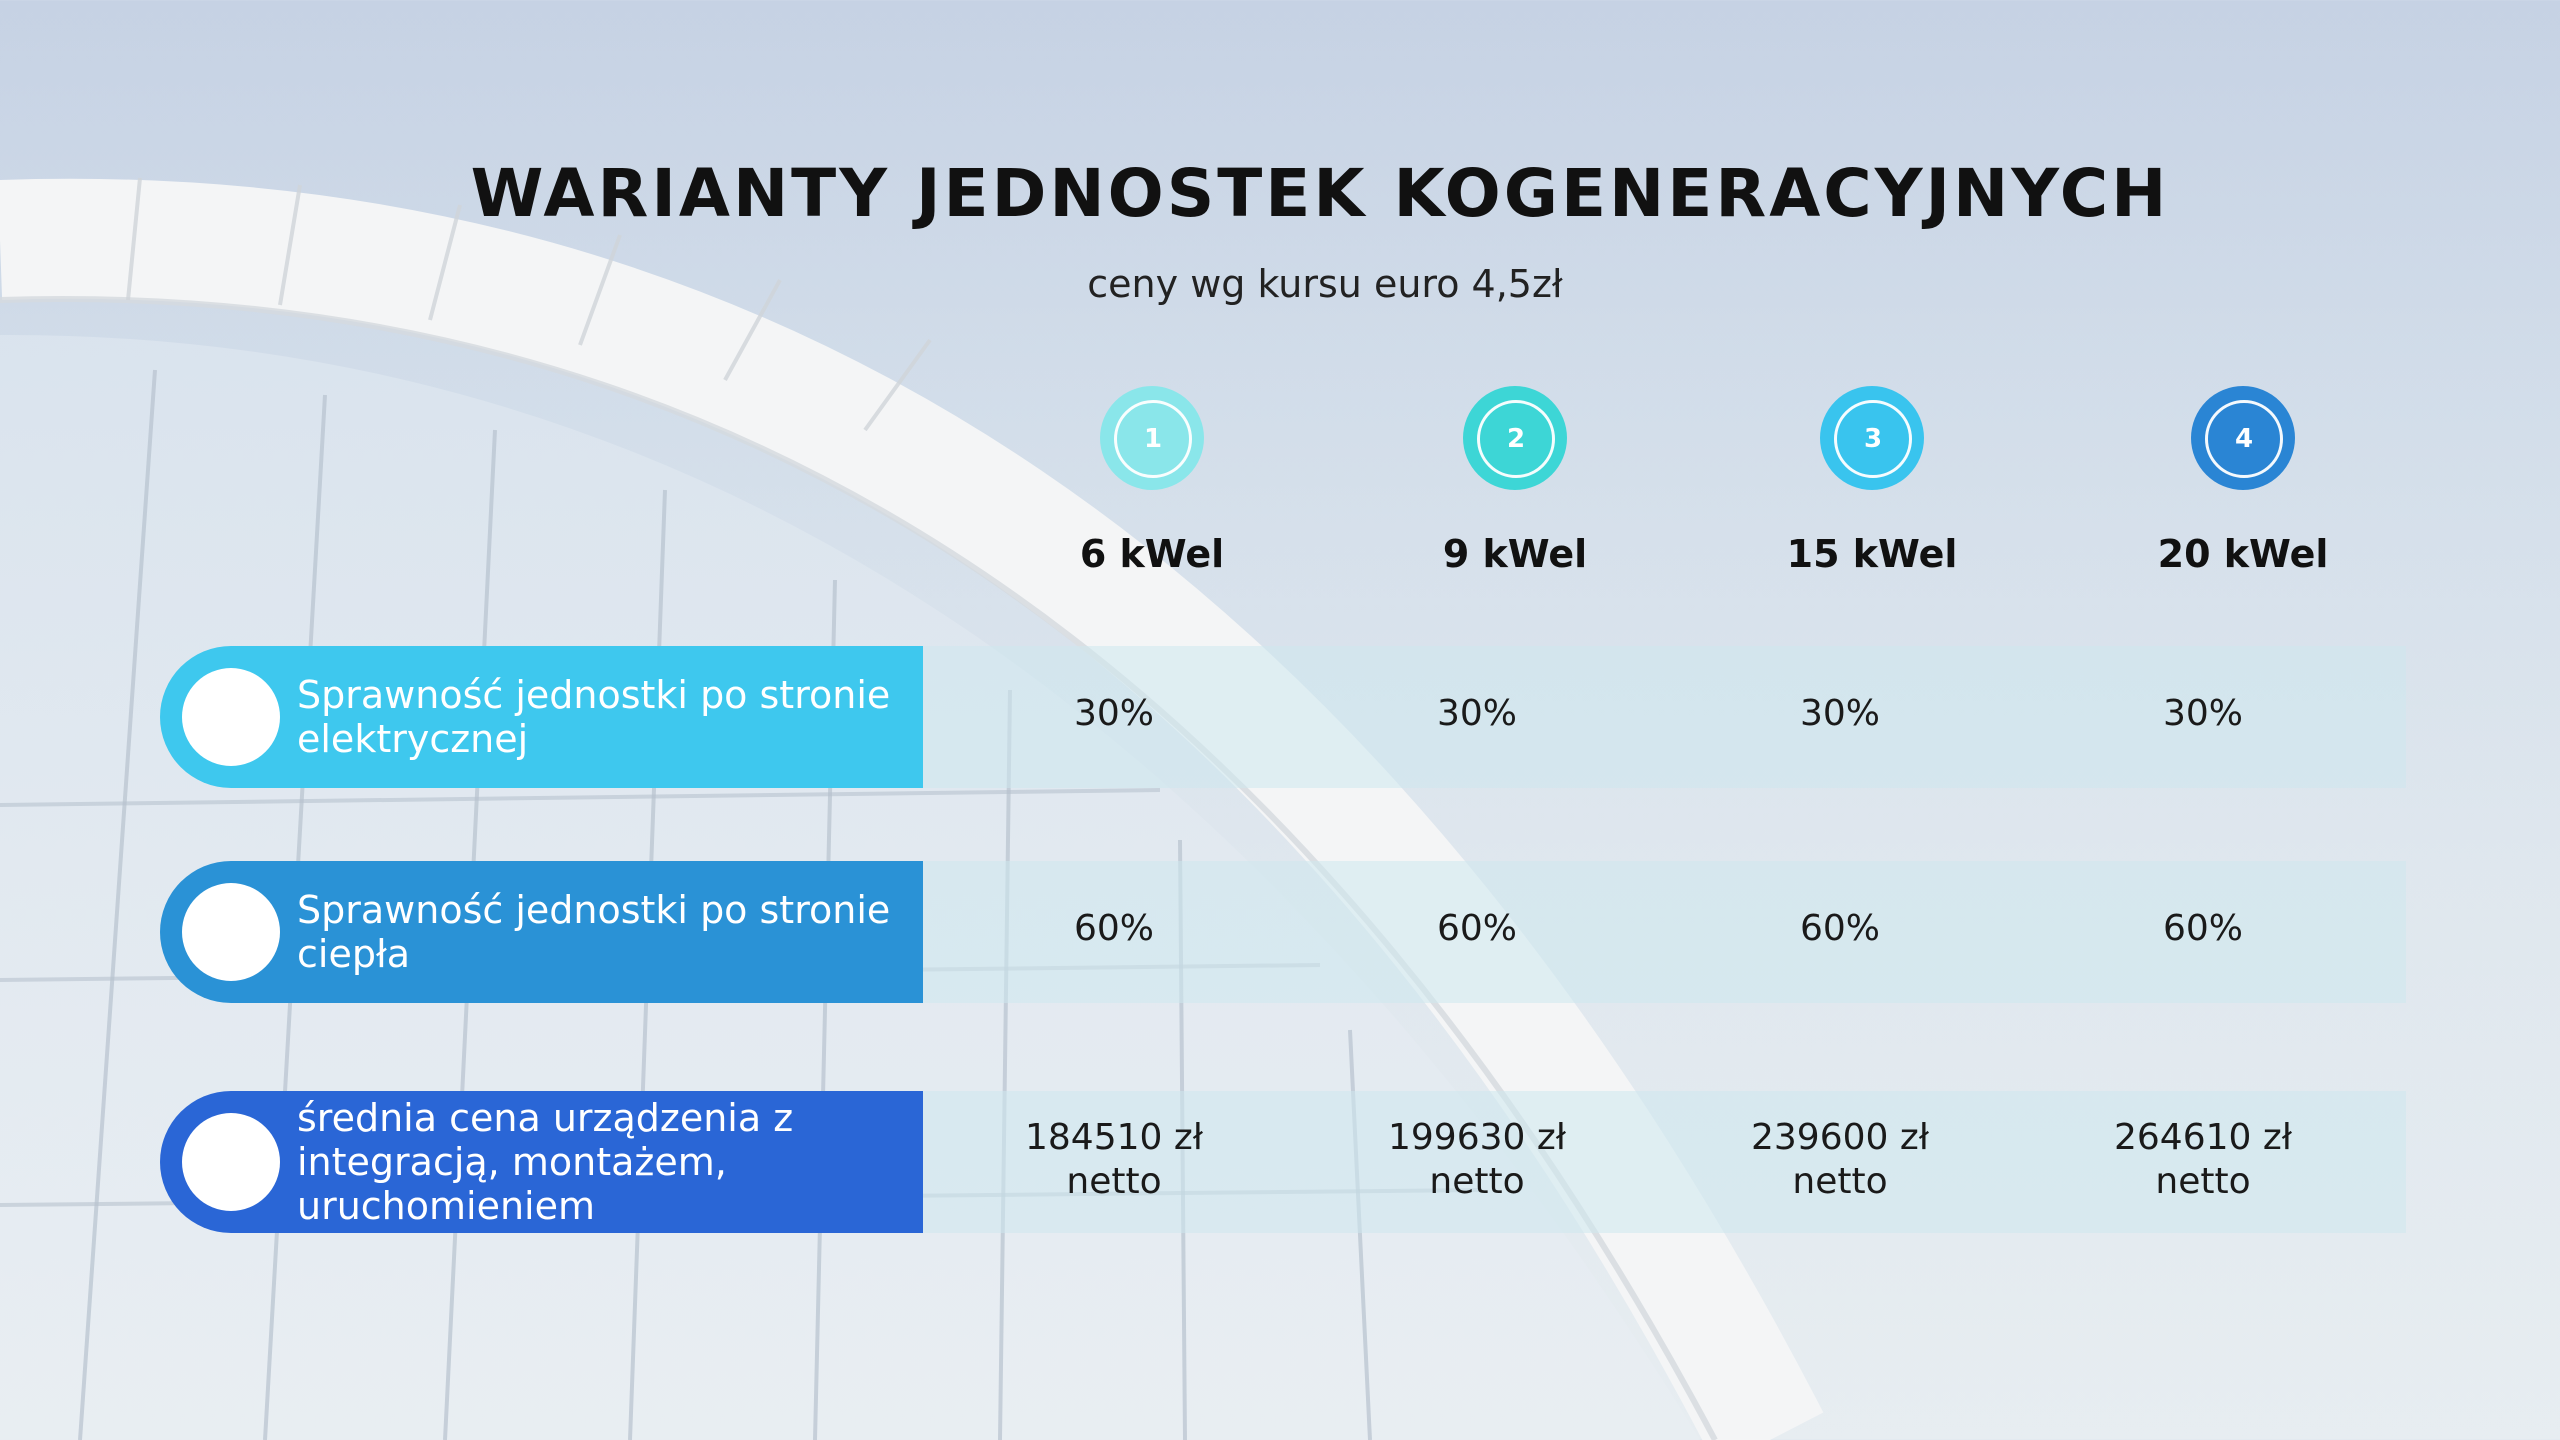 This screenshot has height=1440, width=2560. Describe the element at coordinates (1872, 554) in the screenshot. I see `variant-power: 15 kWel` at that location.